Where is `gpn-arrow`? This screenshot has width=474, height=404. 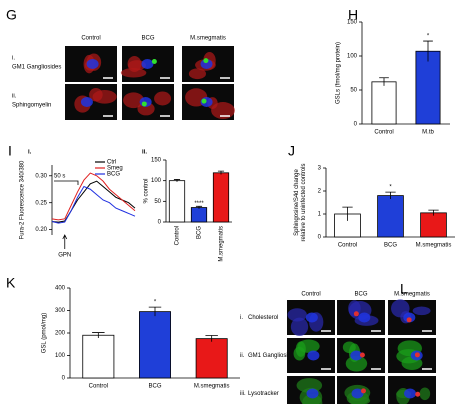 gpn-arrow is located at coordinates (65, 241).